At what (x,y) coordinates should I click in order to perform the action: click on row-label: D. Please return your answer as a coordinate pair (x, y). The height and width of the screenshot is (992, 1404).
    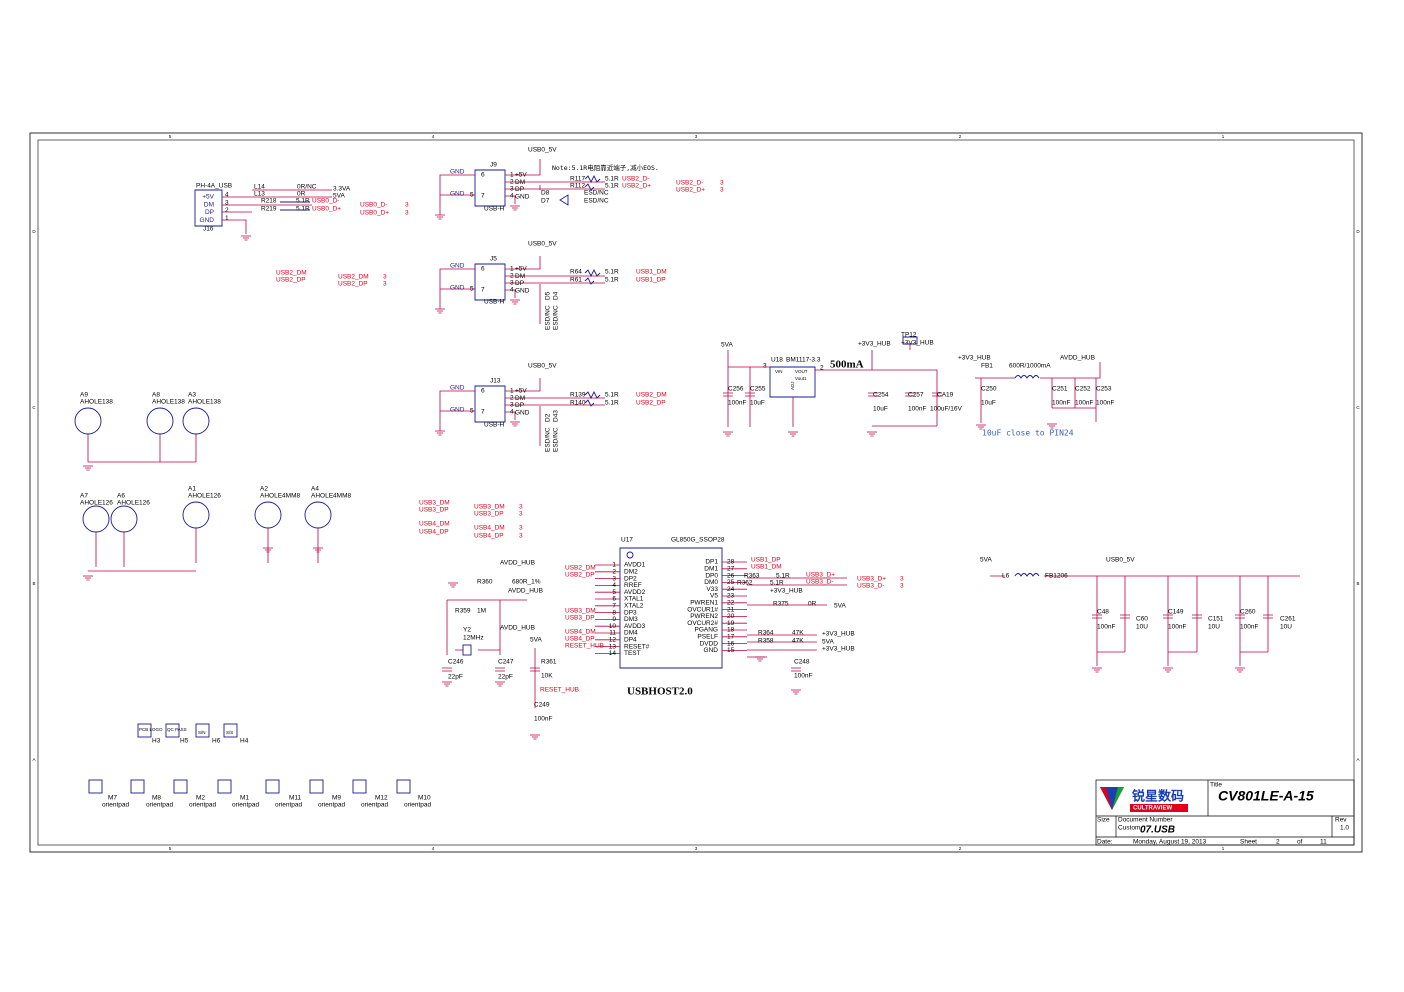
    Looking at the image, I should click on (34, 231).